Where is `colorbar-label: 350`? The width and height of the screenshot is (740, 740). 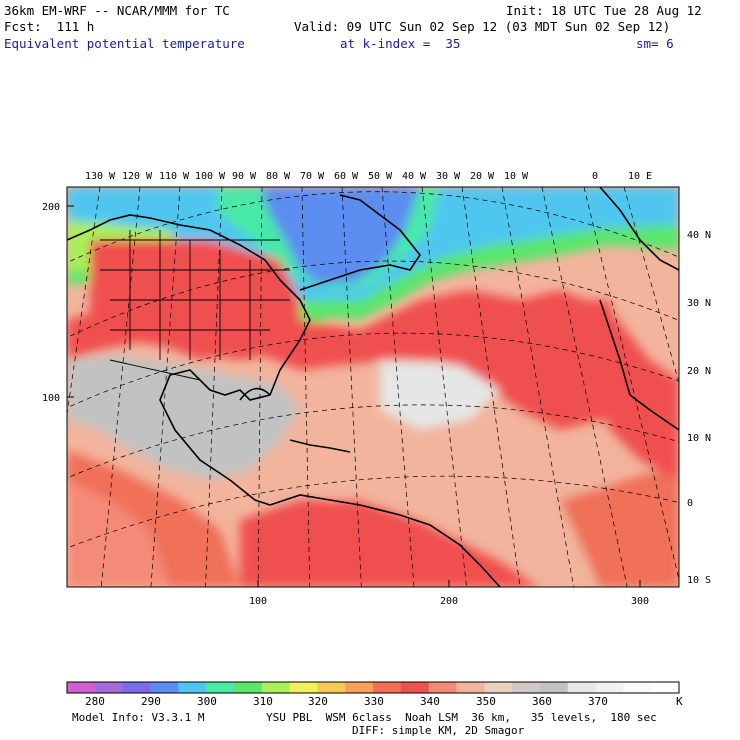 colorbar-label: 350 is located at coordinates (486, 701).